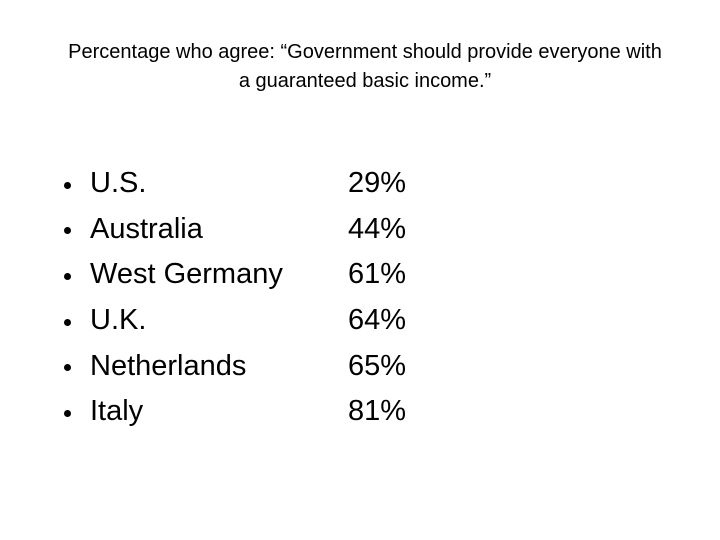  Describe the element at coordinates (168, 365) in the screenshot. I see `country-label: Netherlands` at that location.